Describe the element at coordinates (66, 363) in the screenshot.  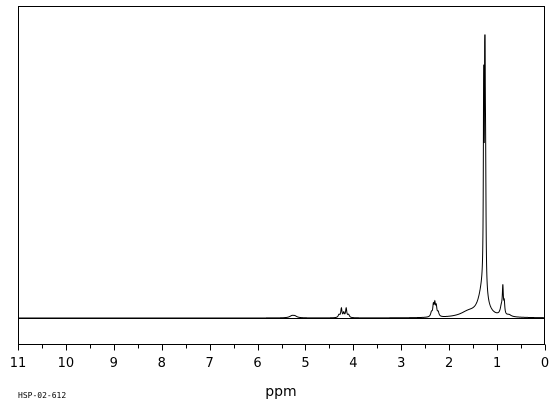
I see `x-tick-label: 10` at that location.